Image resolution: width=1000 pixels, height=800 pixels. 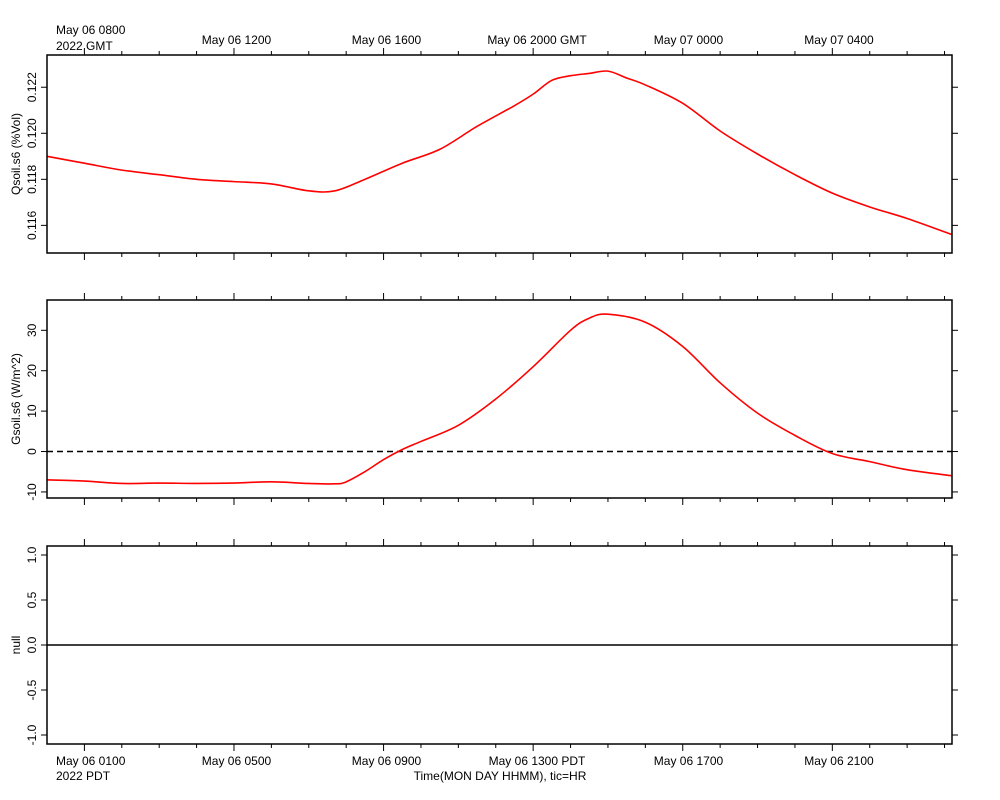 What do you see at coordinates (16, 645) in the screenshot?
I see `y-axis-title: null` at bounding box center [16, 645].